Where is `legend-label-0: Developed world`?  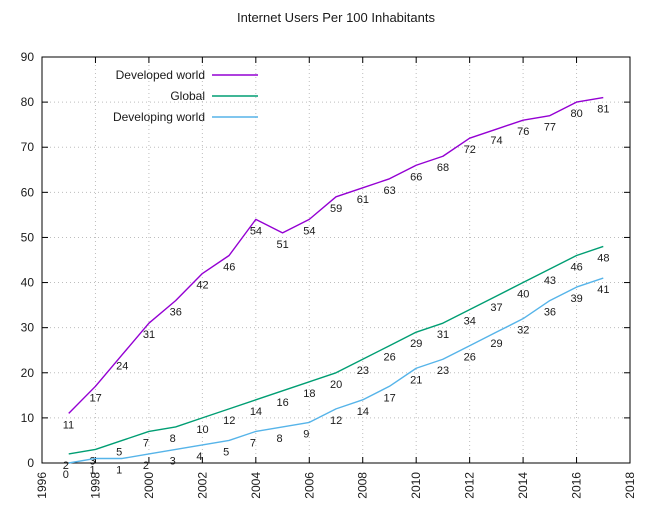
legend-label-0: Developed world is located at coordinates (160, 75).